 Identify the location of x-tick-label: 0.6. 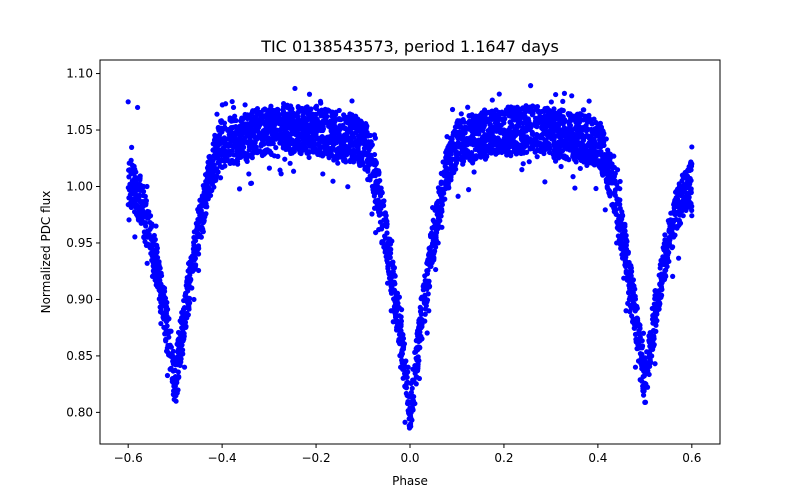
(691, 458).